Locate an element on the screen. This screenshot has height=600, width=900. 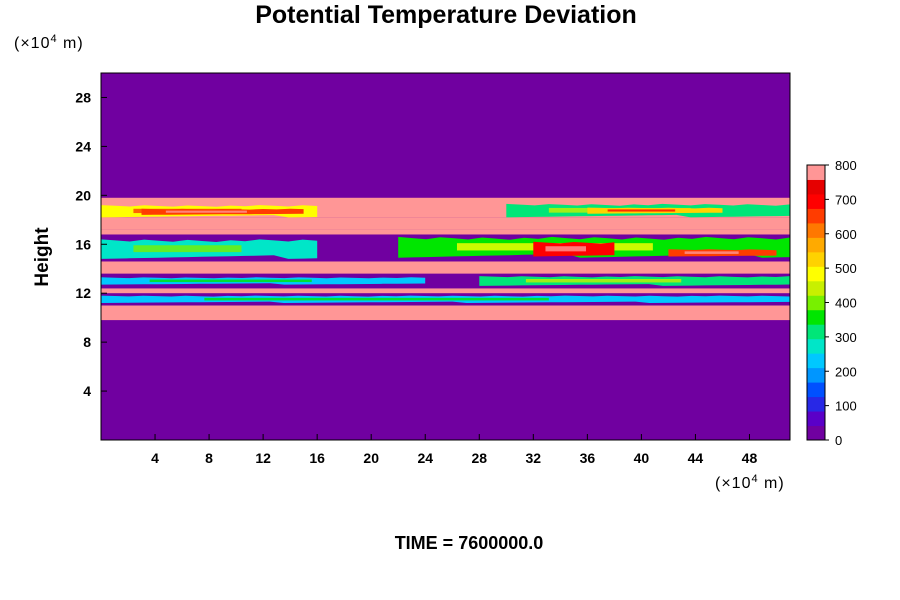
y-tick-label: 16 is located at coordinates (83, 244).